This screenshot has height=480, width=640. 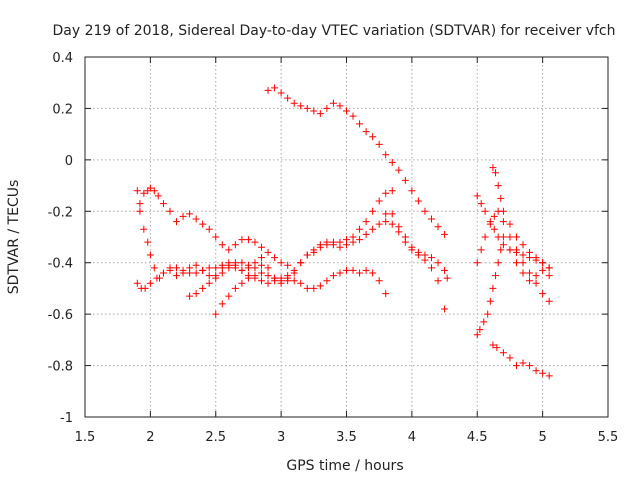 What do you see at coordinates (347, 437) in the screenshot?
I see `x-tick-labels: 1.5 2 2.5 3 3.5 4 4.5 5 5.5` at bounding box center [347, 437].